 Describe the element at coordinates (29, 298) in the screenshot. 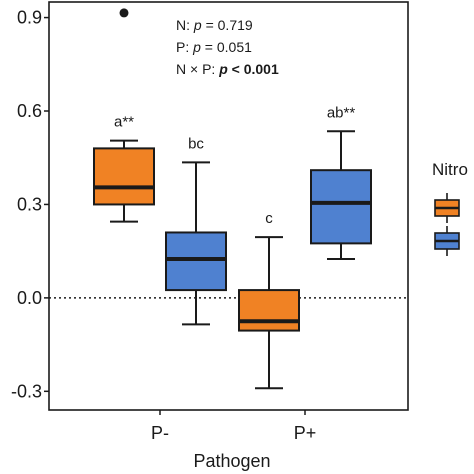

I see `y-tick-label: 0.0` at that location.